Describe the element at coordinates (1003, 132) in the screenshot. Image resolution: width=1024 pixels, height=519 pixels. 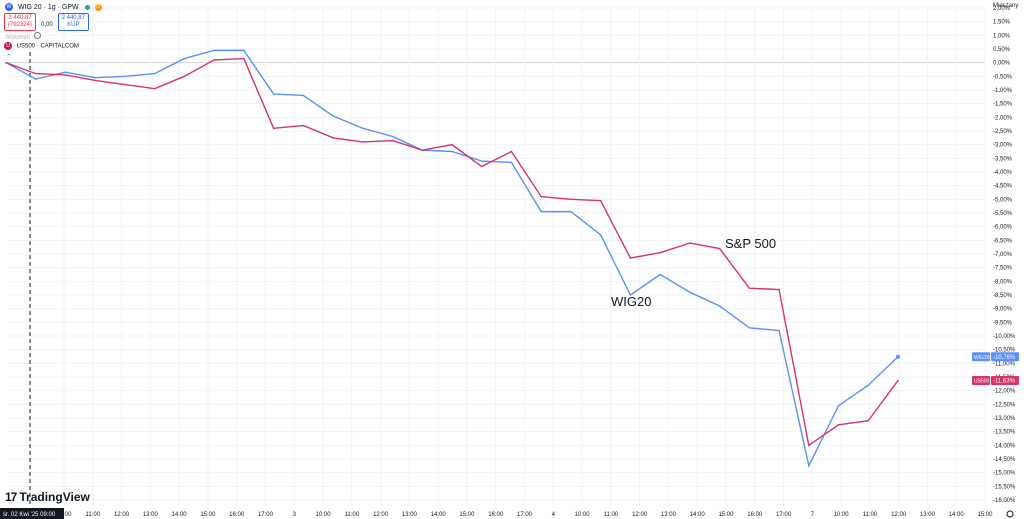
I see `y-tick-label: -2,50%` at that location.